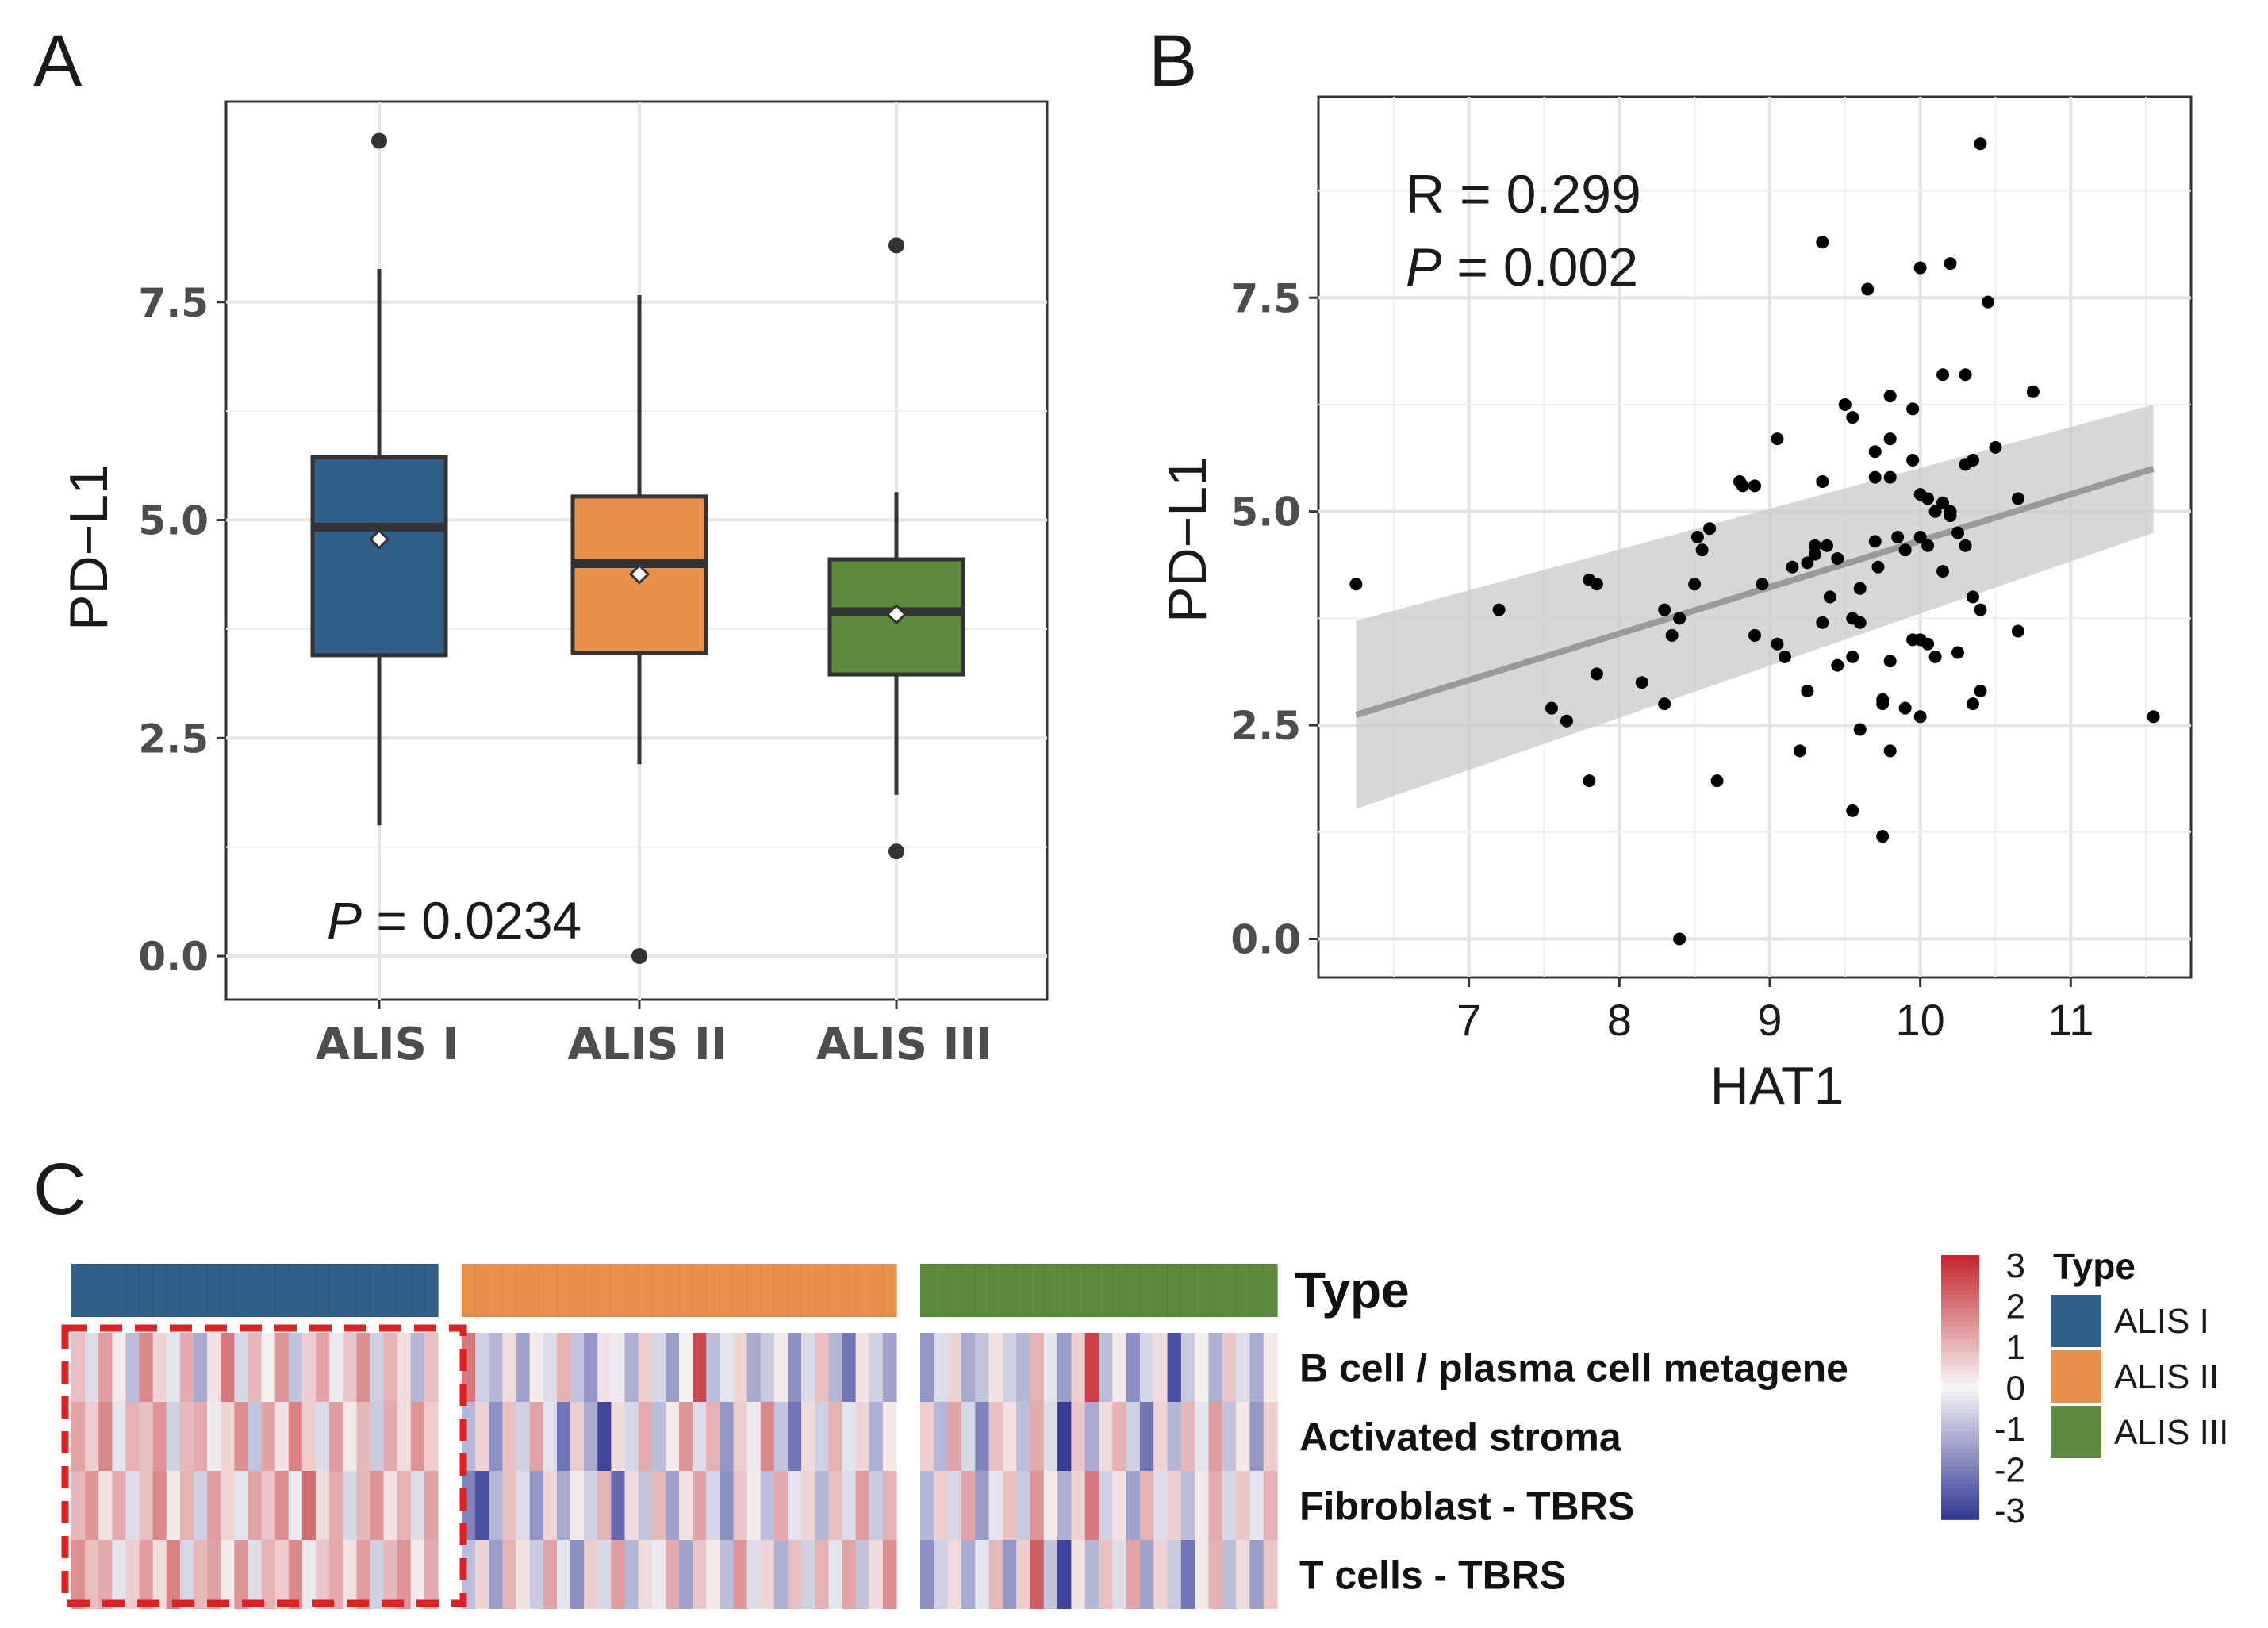 Image resolution: width=2268 pixels, height=1628 pixels. Describe the element at coordinates (1775, 1011) in the screenshot. I see `panel-b-x-ticks: 7 8 9 10 11` at that location.